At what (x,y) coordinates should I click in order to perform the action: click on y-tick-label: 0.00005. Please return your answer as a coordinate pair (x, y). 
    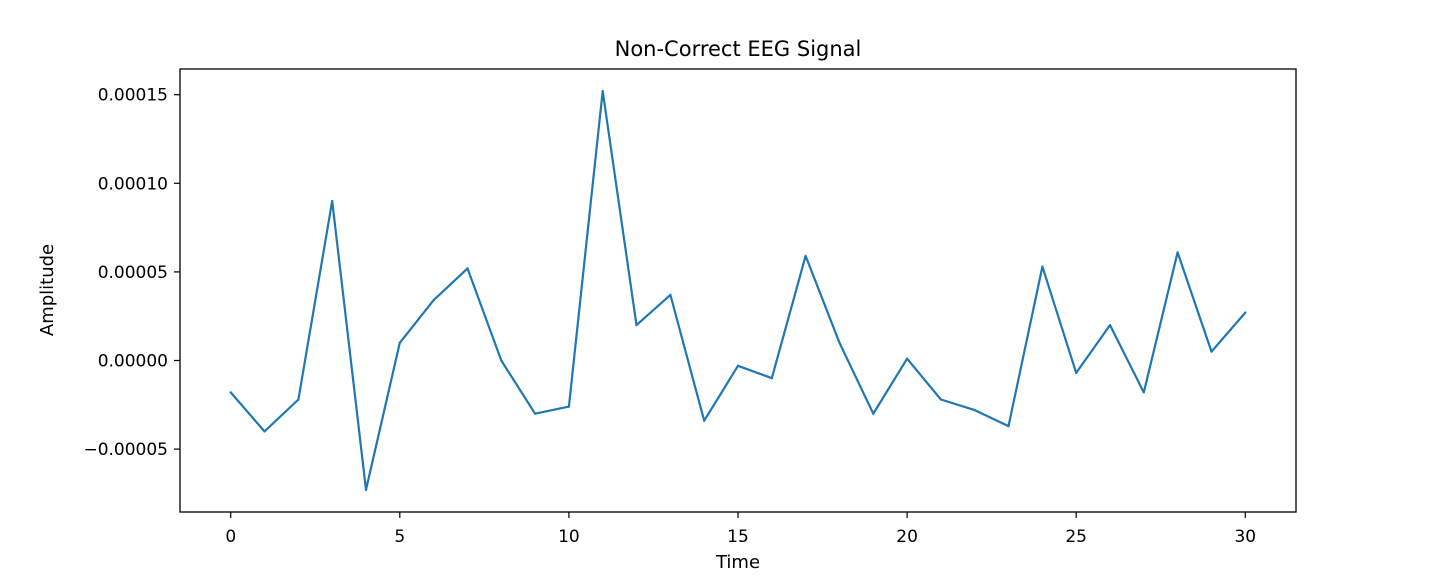
    Looking at the image, I should click on (133, 273).